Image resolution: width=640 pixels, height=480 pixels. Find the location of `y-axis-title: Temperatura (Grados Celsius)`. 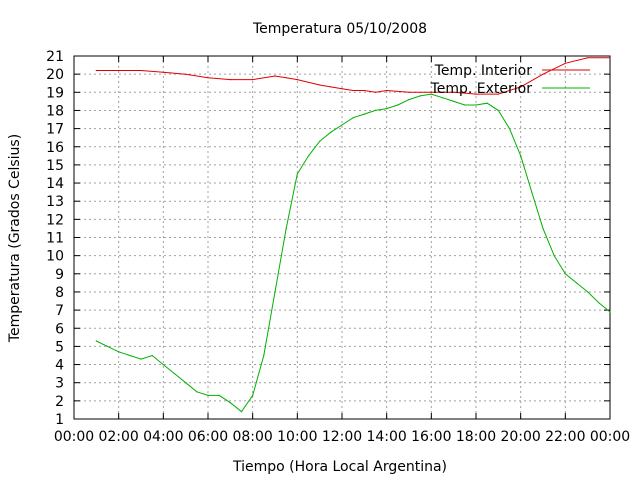

y-axis-title: Temperatura (Grados Celsius) is located at coordinates (15, 238).